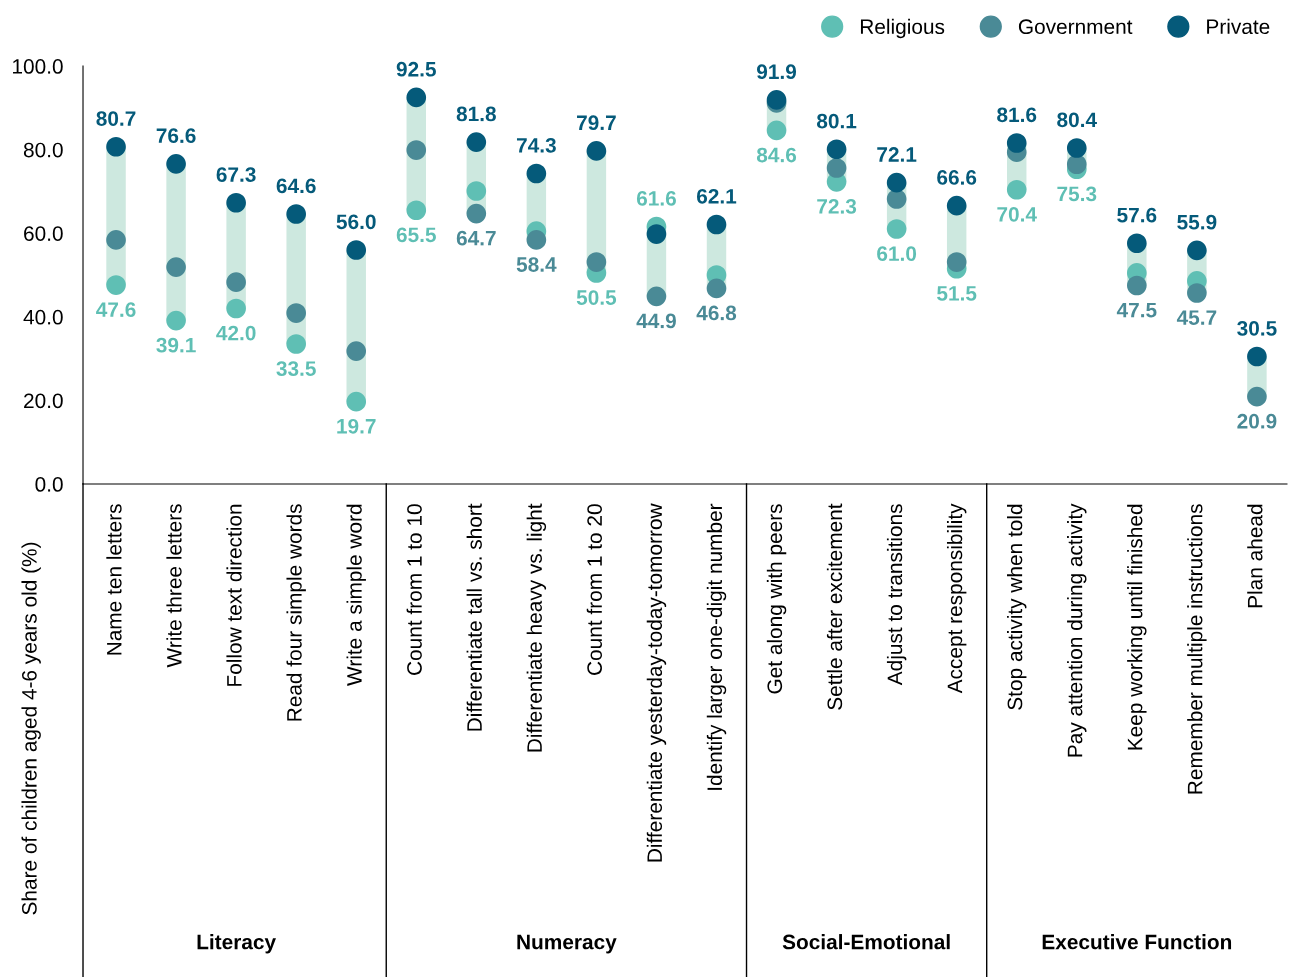 This screenshot has height=977, width=1289. What do you see at coordinates (1075, 27) in the screenshot?
I see `legend-label: Government` at bounding box center [1075, 27].